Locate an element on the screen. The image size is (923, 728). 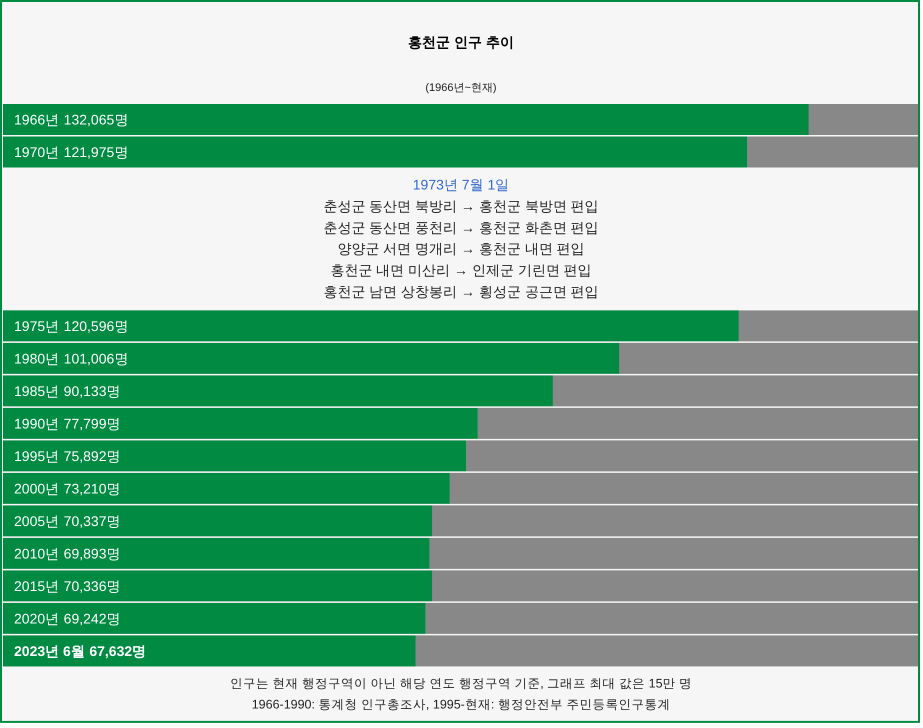
data-label: 77,799명 is located at coordinates (92, 423).